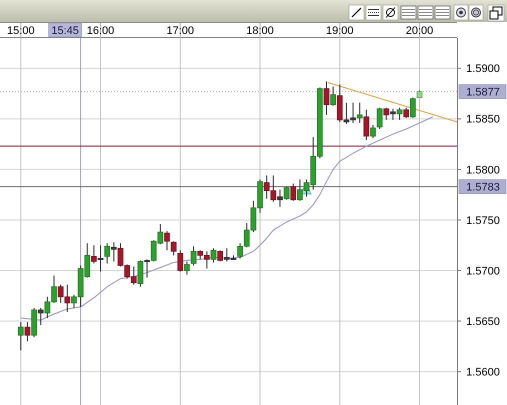 Image resolution: width=507 pixels, height=405 pixels. Describe the element at coordinates (21, 31) in the screenshot. I see `x-tick-label: 15:00` at that location.